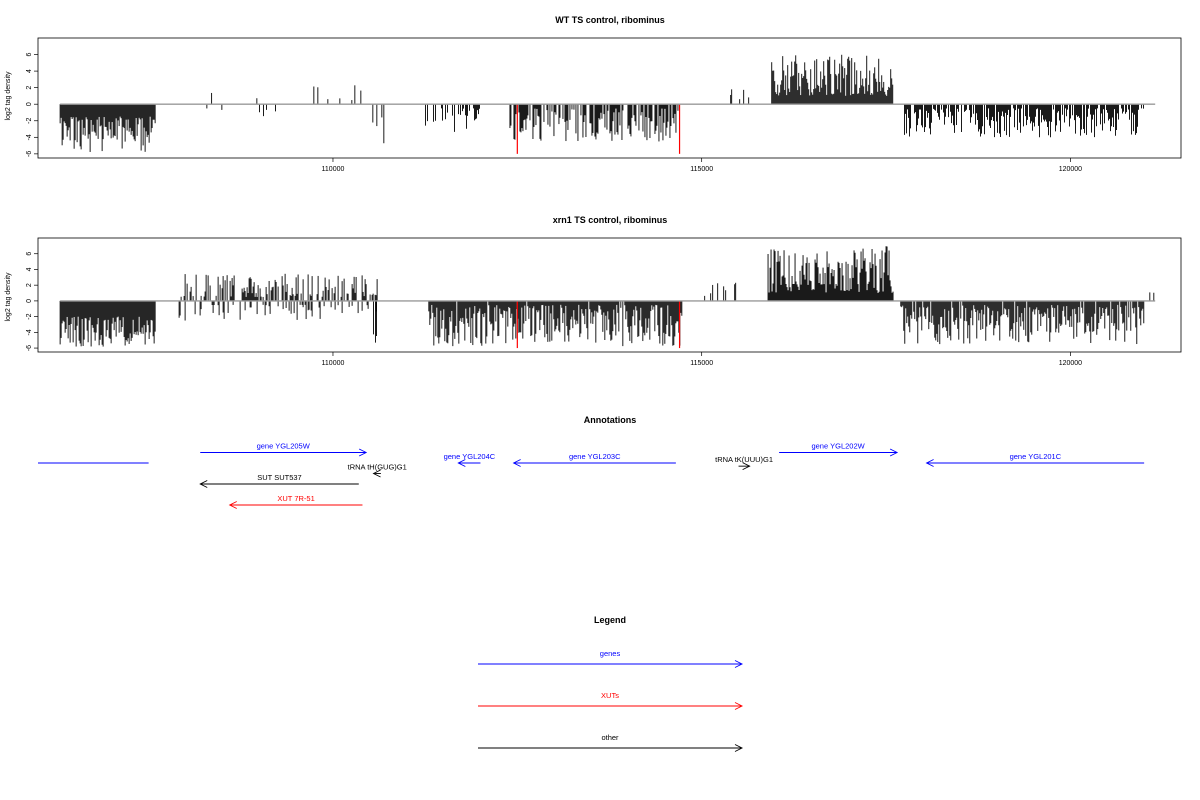 This screenshot has width=1200, height=800. Describe the element at coordinates (377, 467) in the screenshot. I see `annotation-label: tRNA tH(GUG)G1` at that location.